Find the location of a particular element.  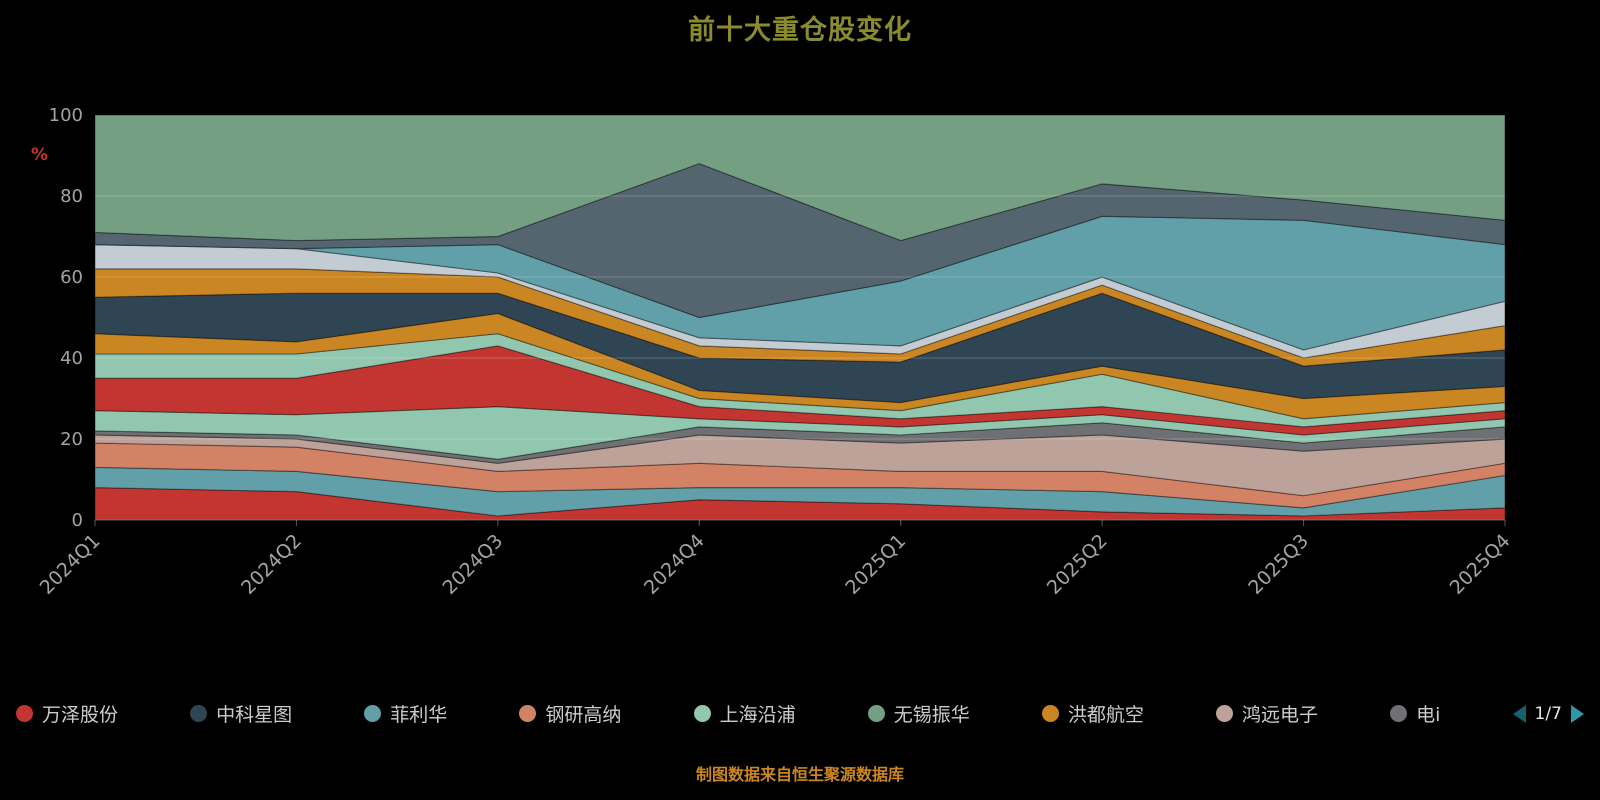

legend-label: 中科星图 is located at coordinates (254, 715).